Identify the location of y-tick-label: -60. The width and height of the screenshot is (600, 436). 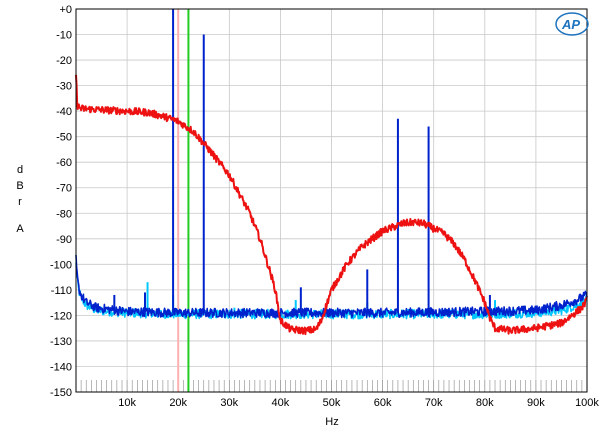
(64, 163).